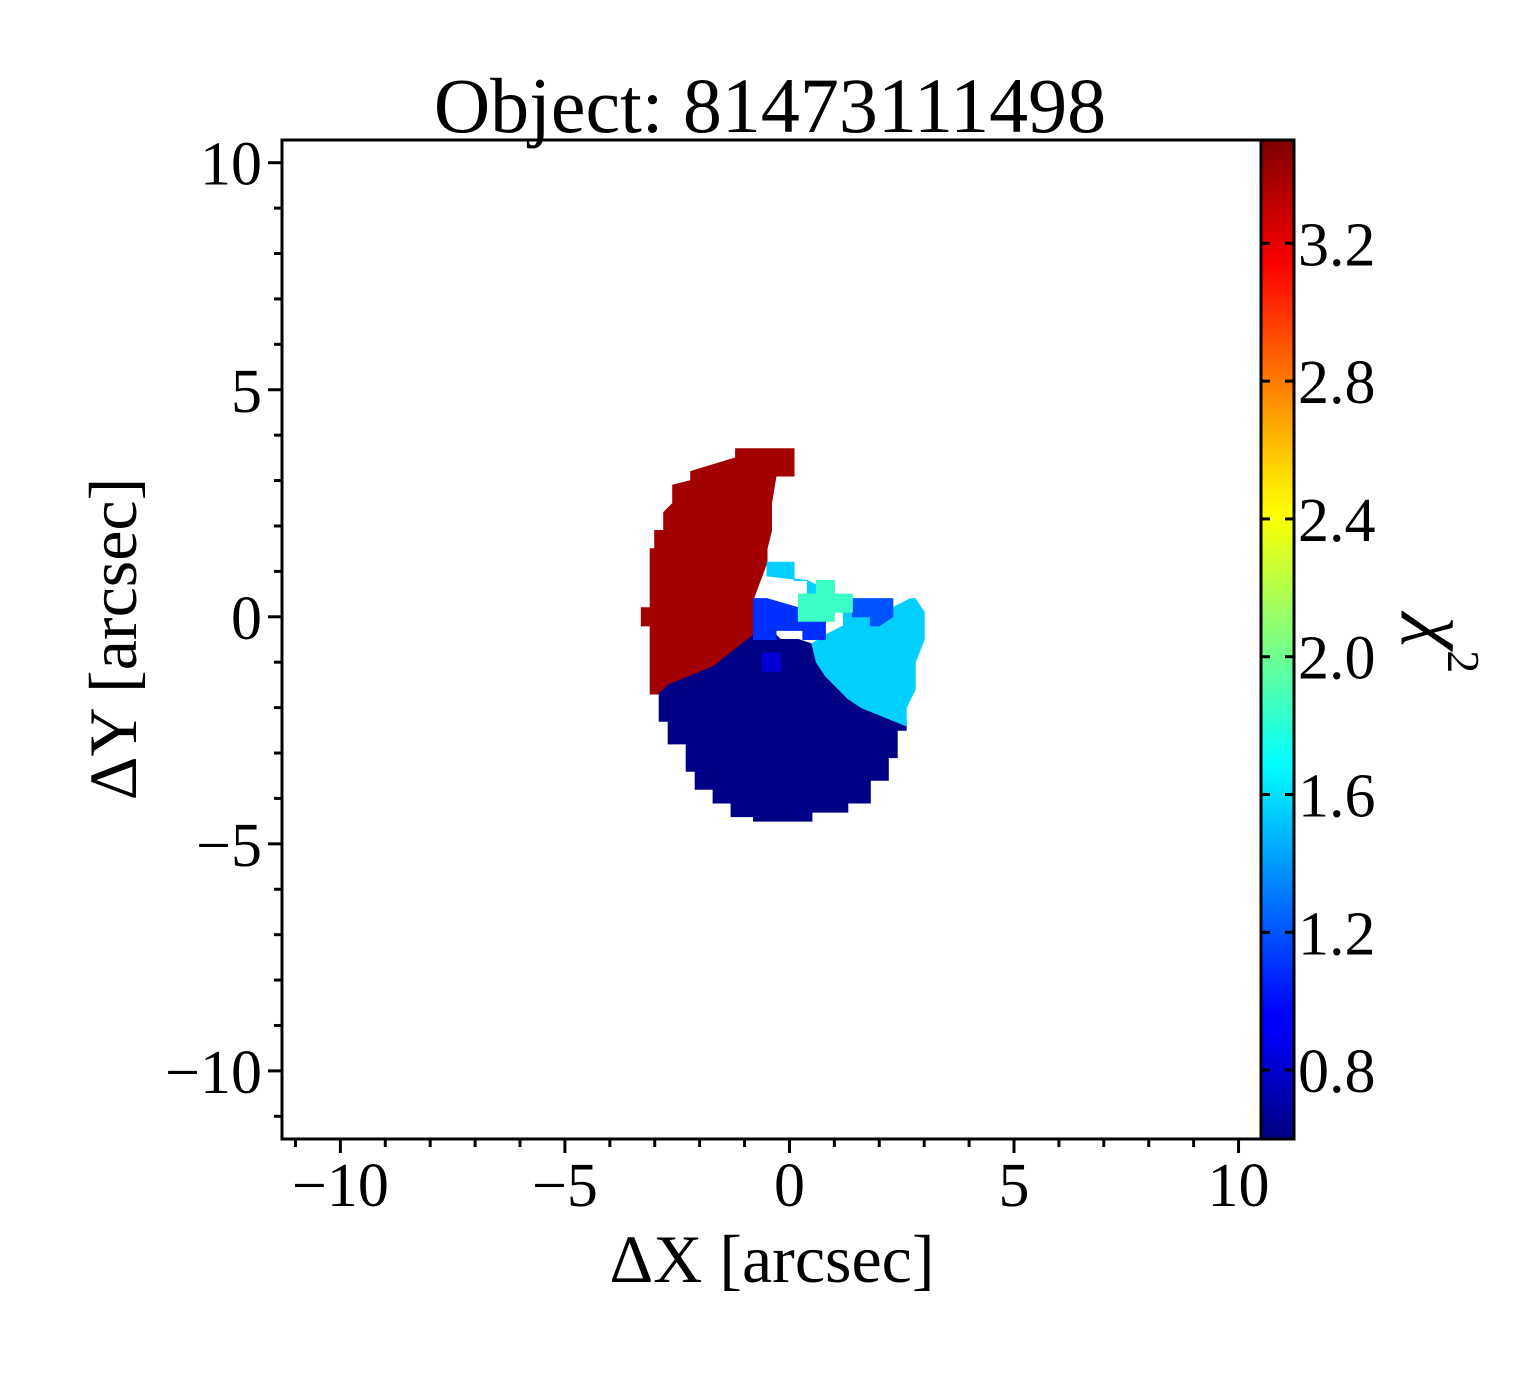 Image resolution: width=1540 pixels, height=1375 pixels. What do you see at coordinates (1337, 1072) in the screenshot?
I see `colorbar-tick-label: 0.8` at bounding box center [1337, 1072].